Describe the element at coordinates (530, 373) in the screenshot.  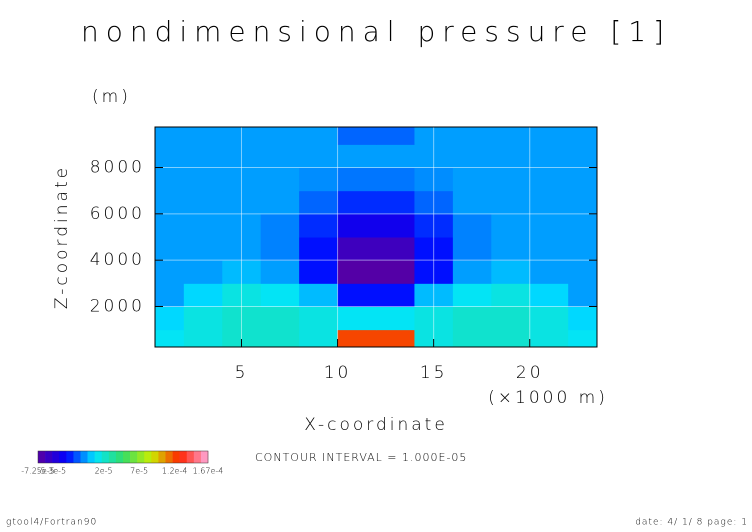
I see `x-tick-label: 20` at that location.